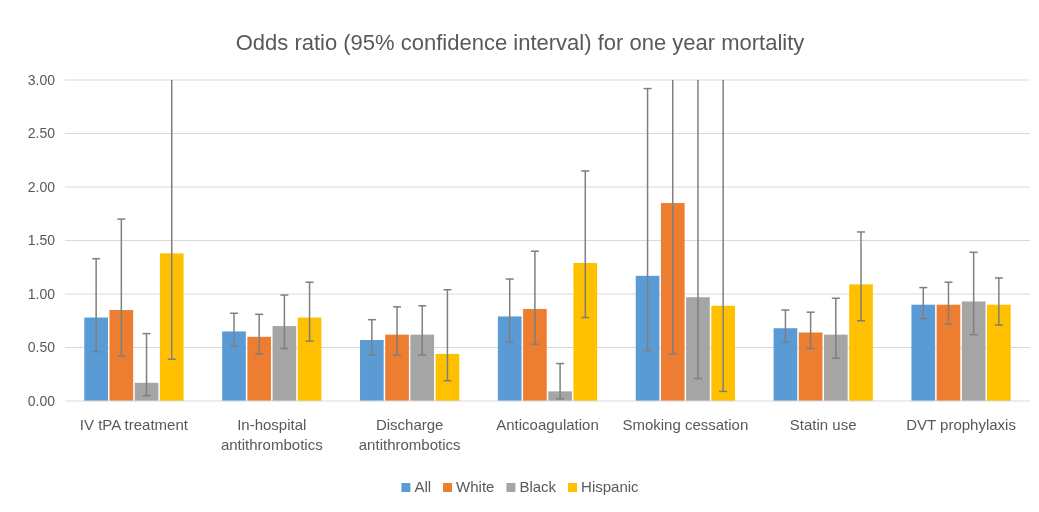 The image size is (1039, 512). What do you see at coordinates (41, 400) in the screenshot?
I see `y-tick-label: 0.00` at bounding box center [41, 400].